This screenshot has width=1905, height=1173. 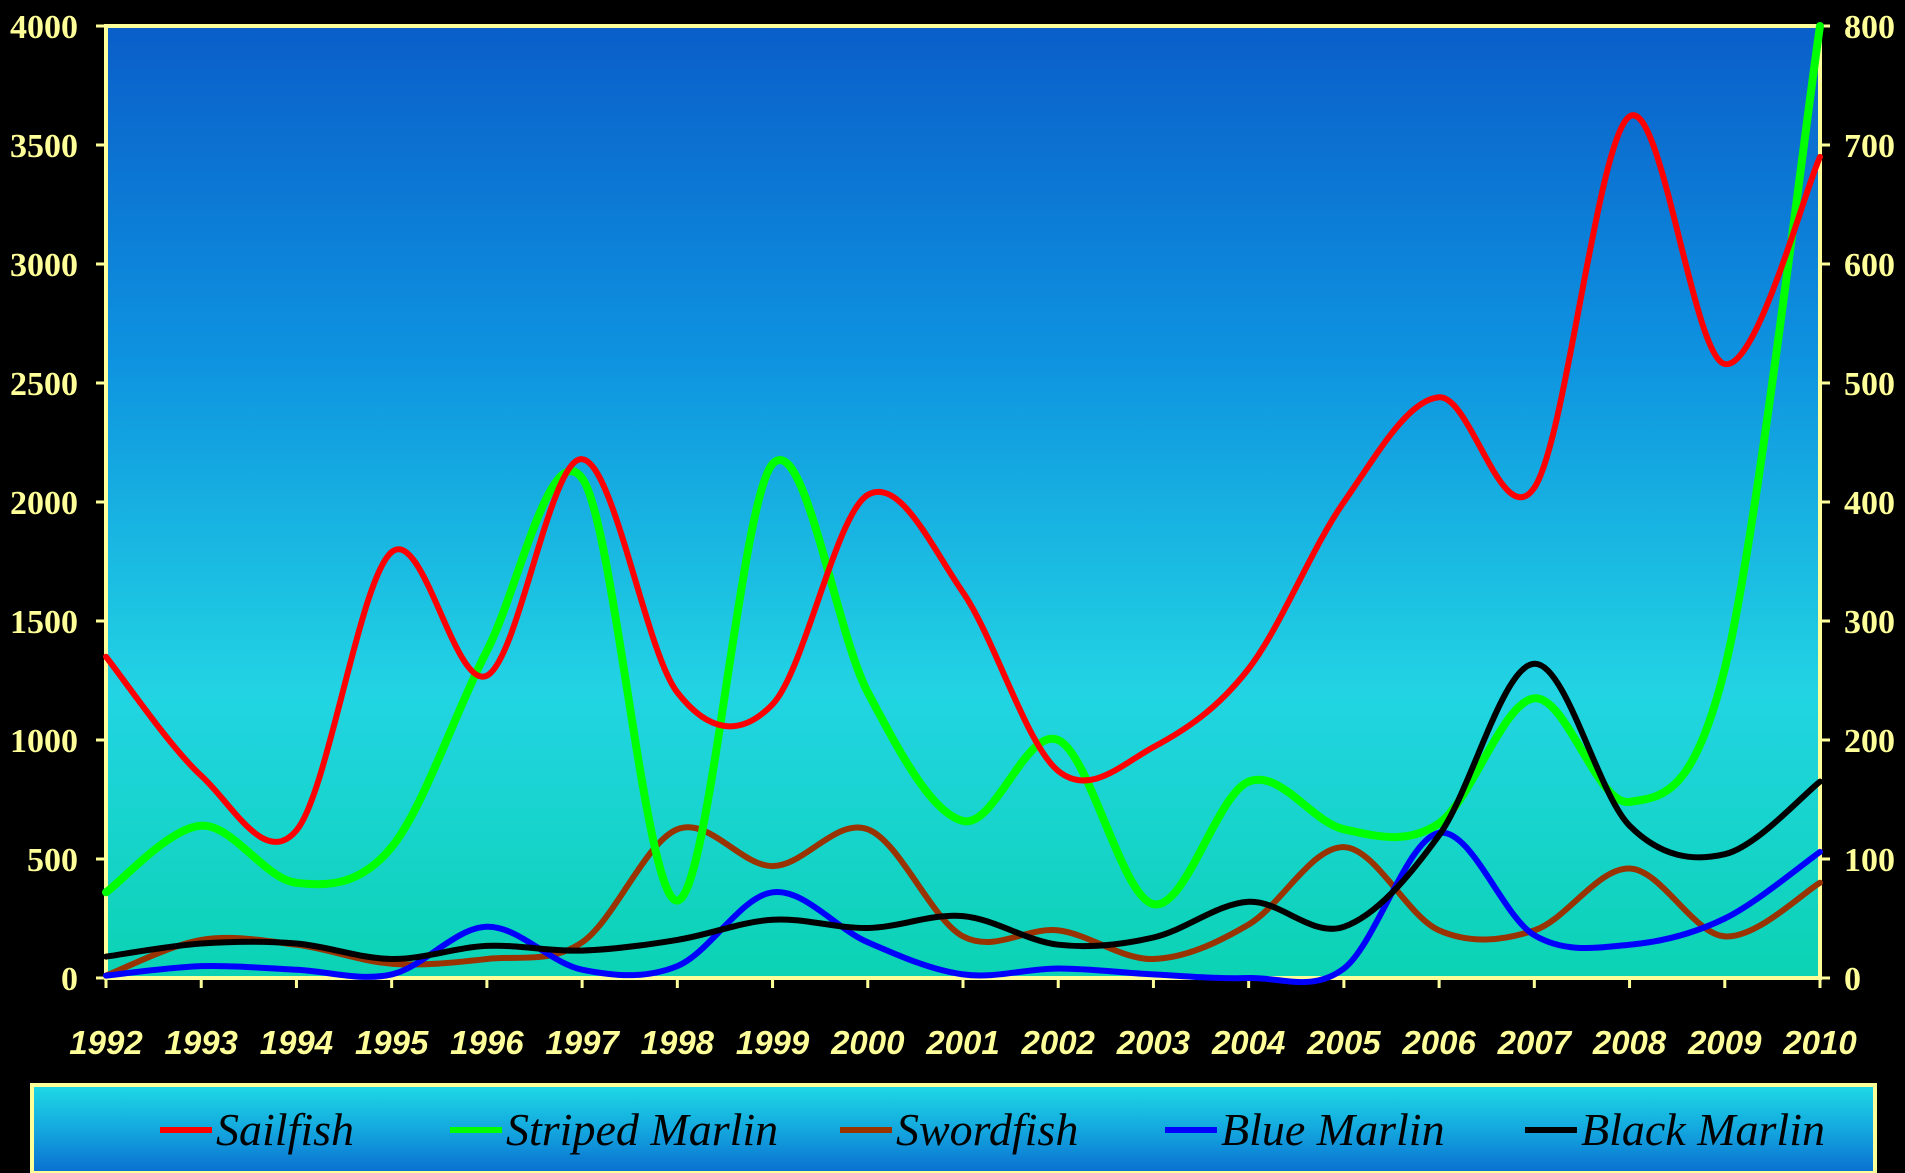 What do you see at coordinates (285, 1129) in the screenshot?
I see `legend-label-sailfish: Sailfish` at bounding box center [285, 1129].